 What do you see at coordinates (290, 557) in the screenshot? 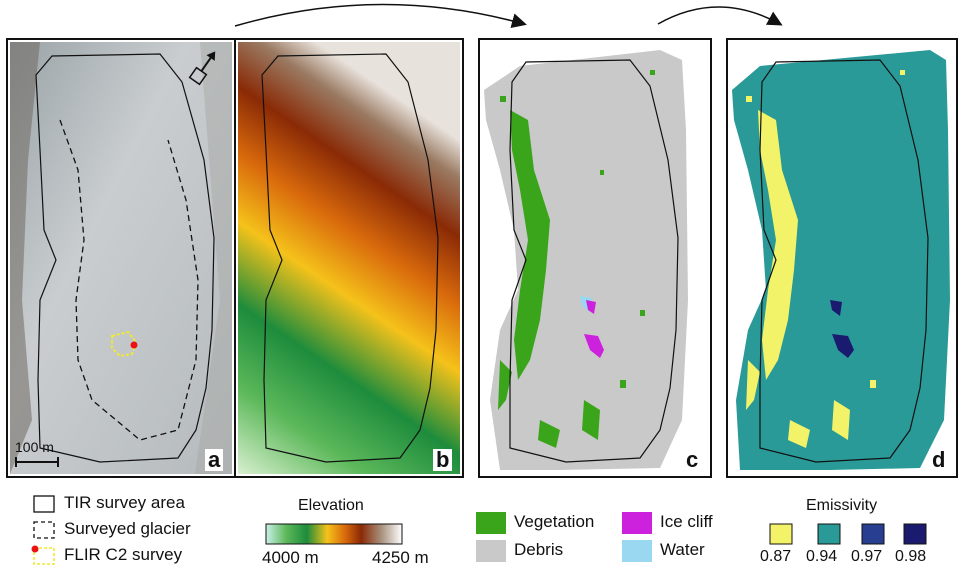
I see `elevation-min-label: 4000 m` at bounding box center [290, 557].